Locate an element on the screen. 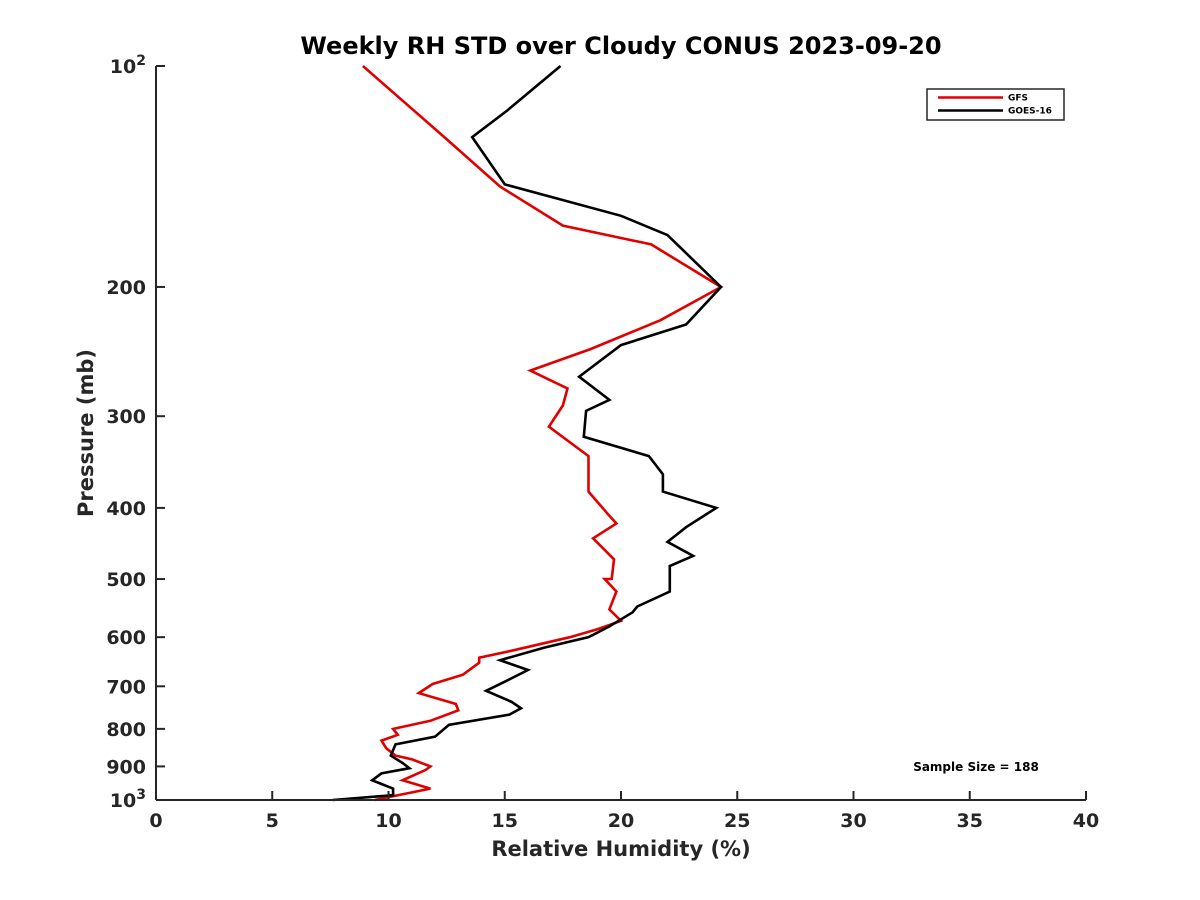 This screenshot has width=1200, height=900. y-tick-label: 500 is located at coordinates (126, 580).